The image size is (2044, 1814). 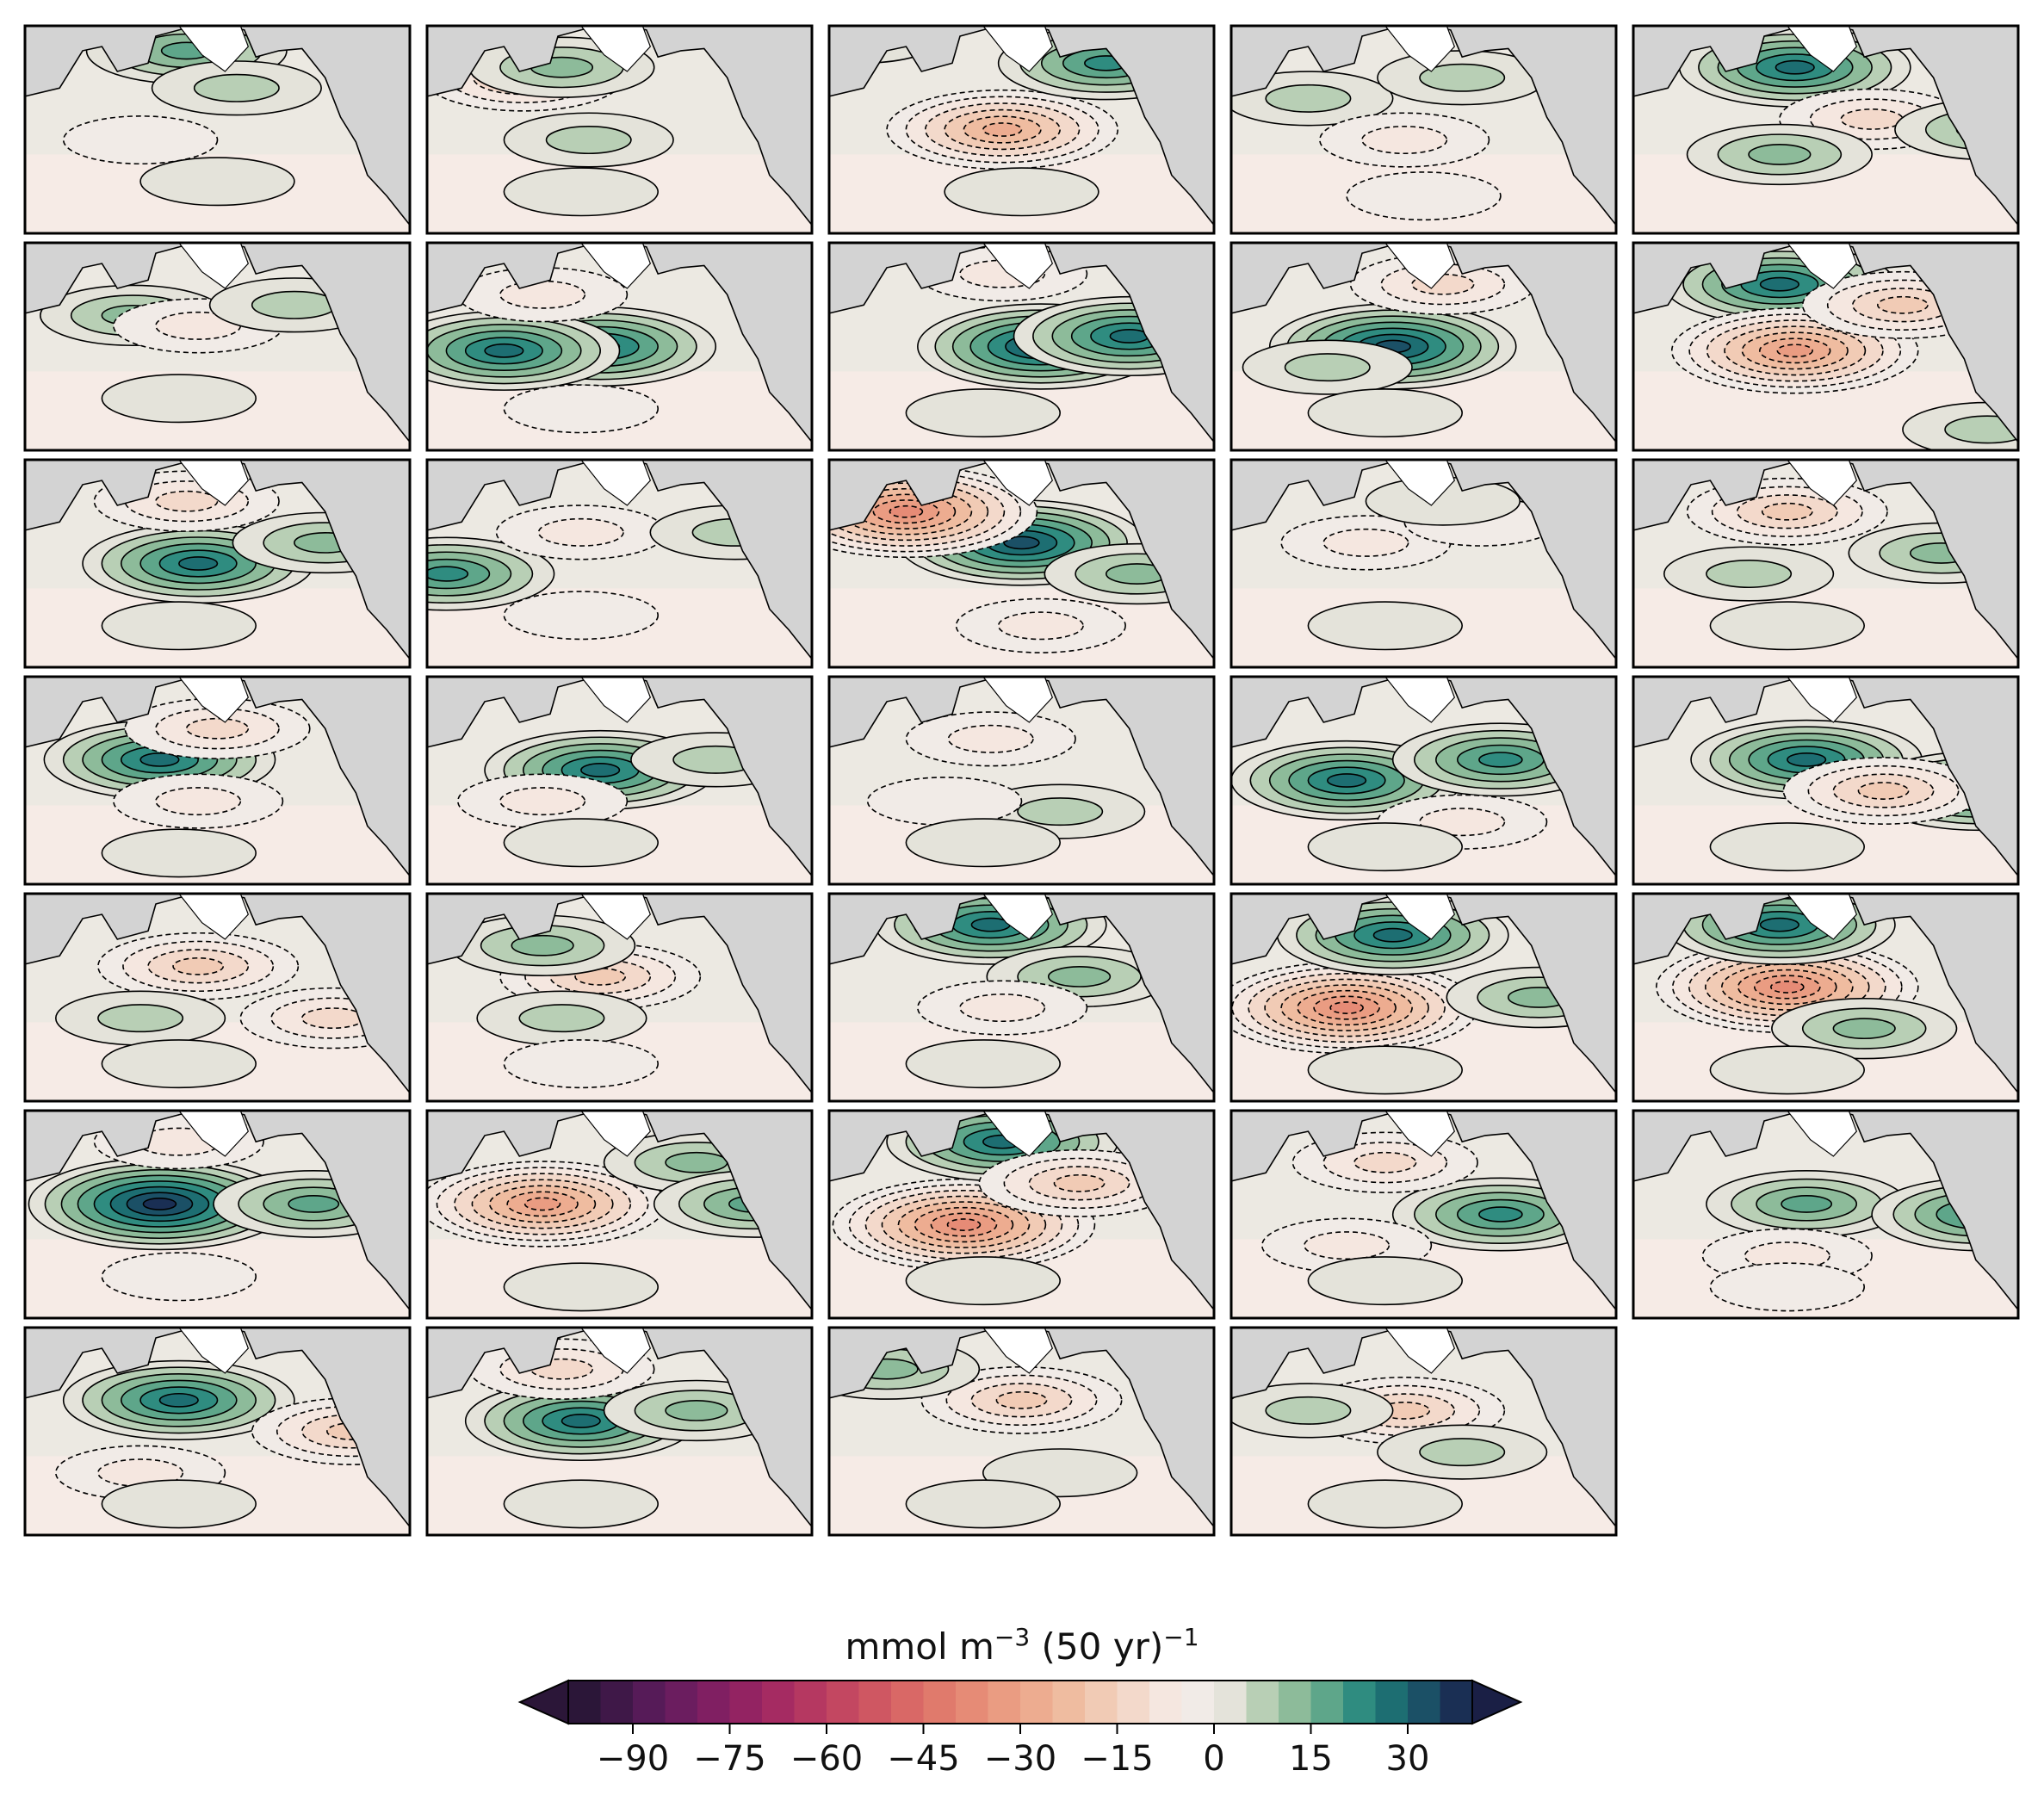 I want to click on colorbar-tick-label: −30, so click(x=1020, y=1759).